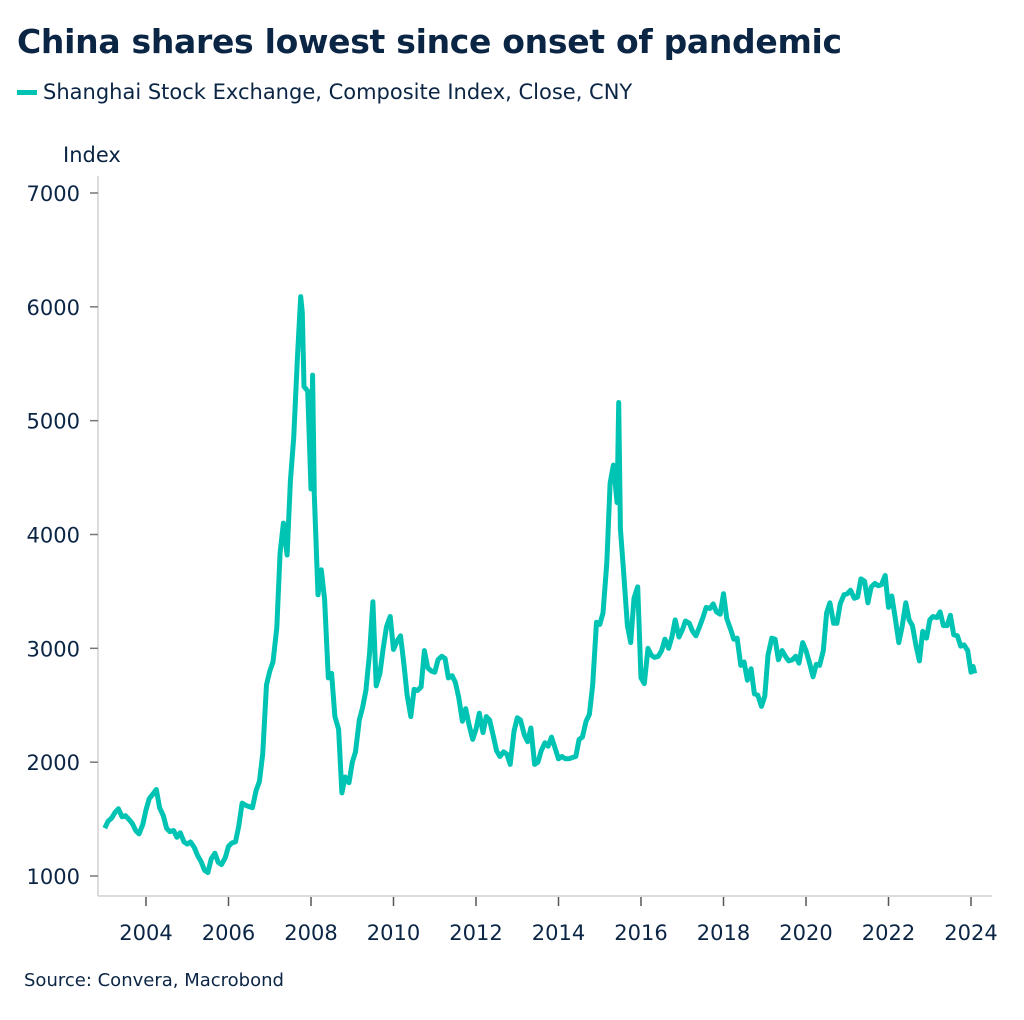  Describe the element at coordinates (228, 933) in the screenshot. I see `x-tick-label: 2006` at that location.